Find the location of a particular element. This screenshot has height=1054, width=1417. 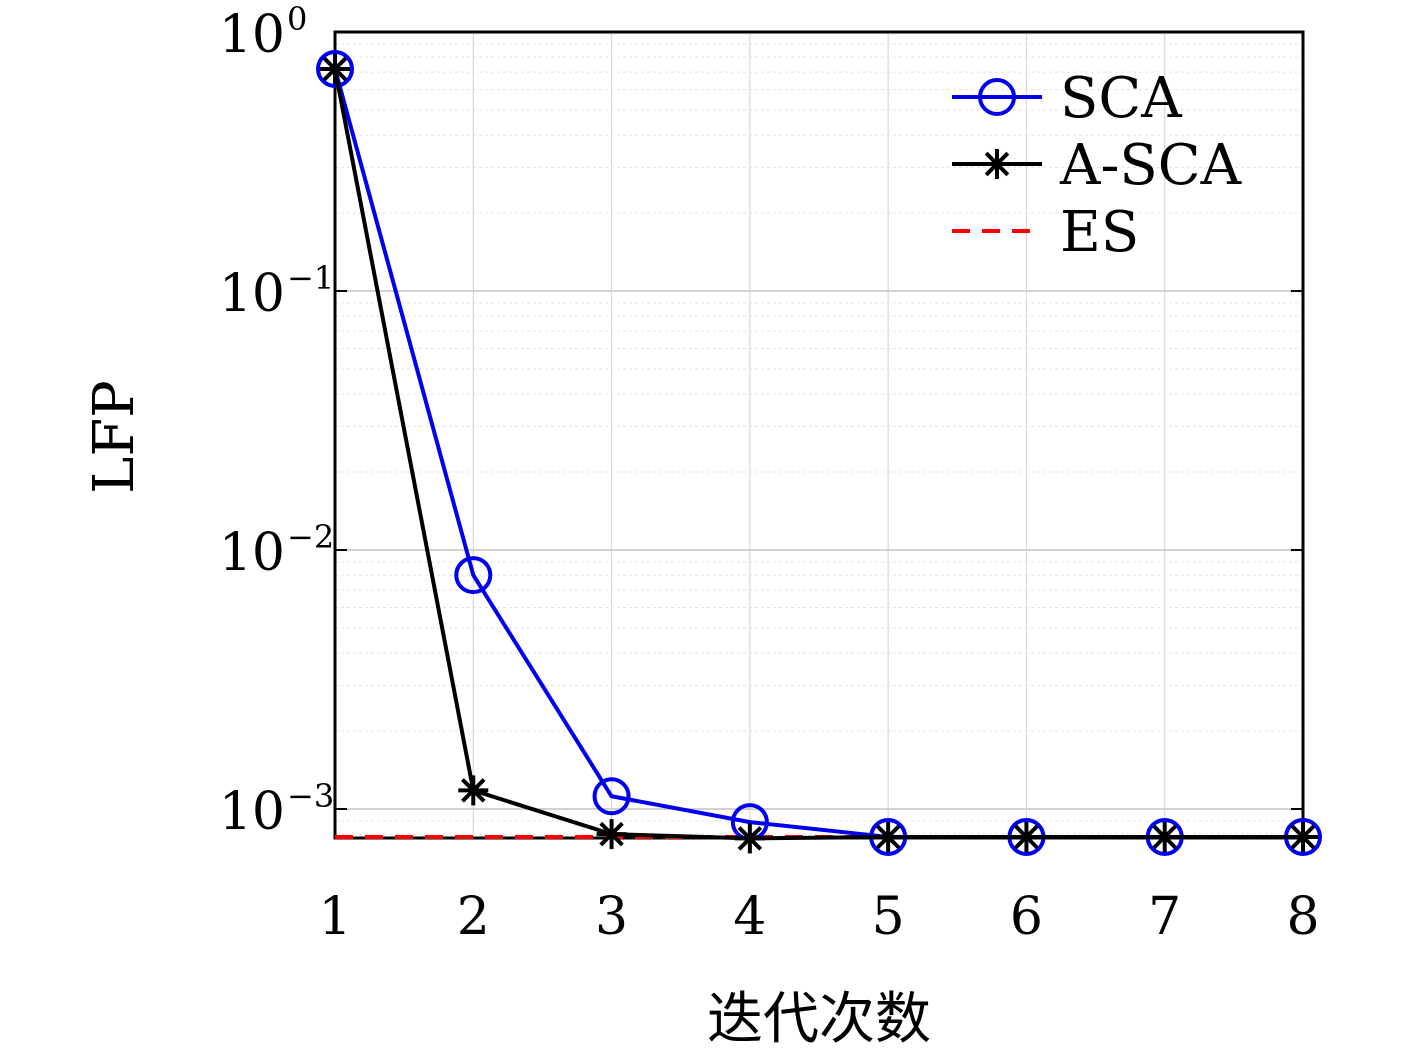

legend-item: A-SCA is located at coordinates (1097, 165).